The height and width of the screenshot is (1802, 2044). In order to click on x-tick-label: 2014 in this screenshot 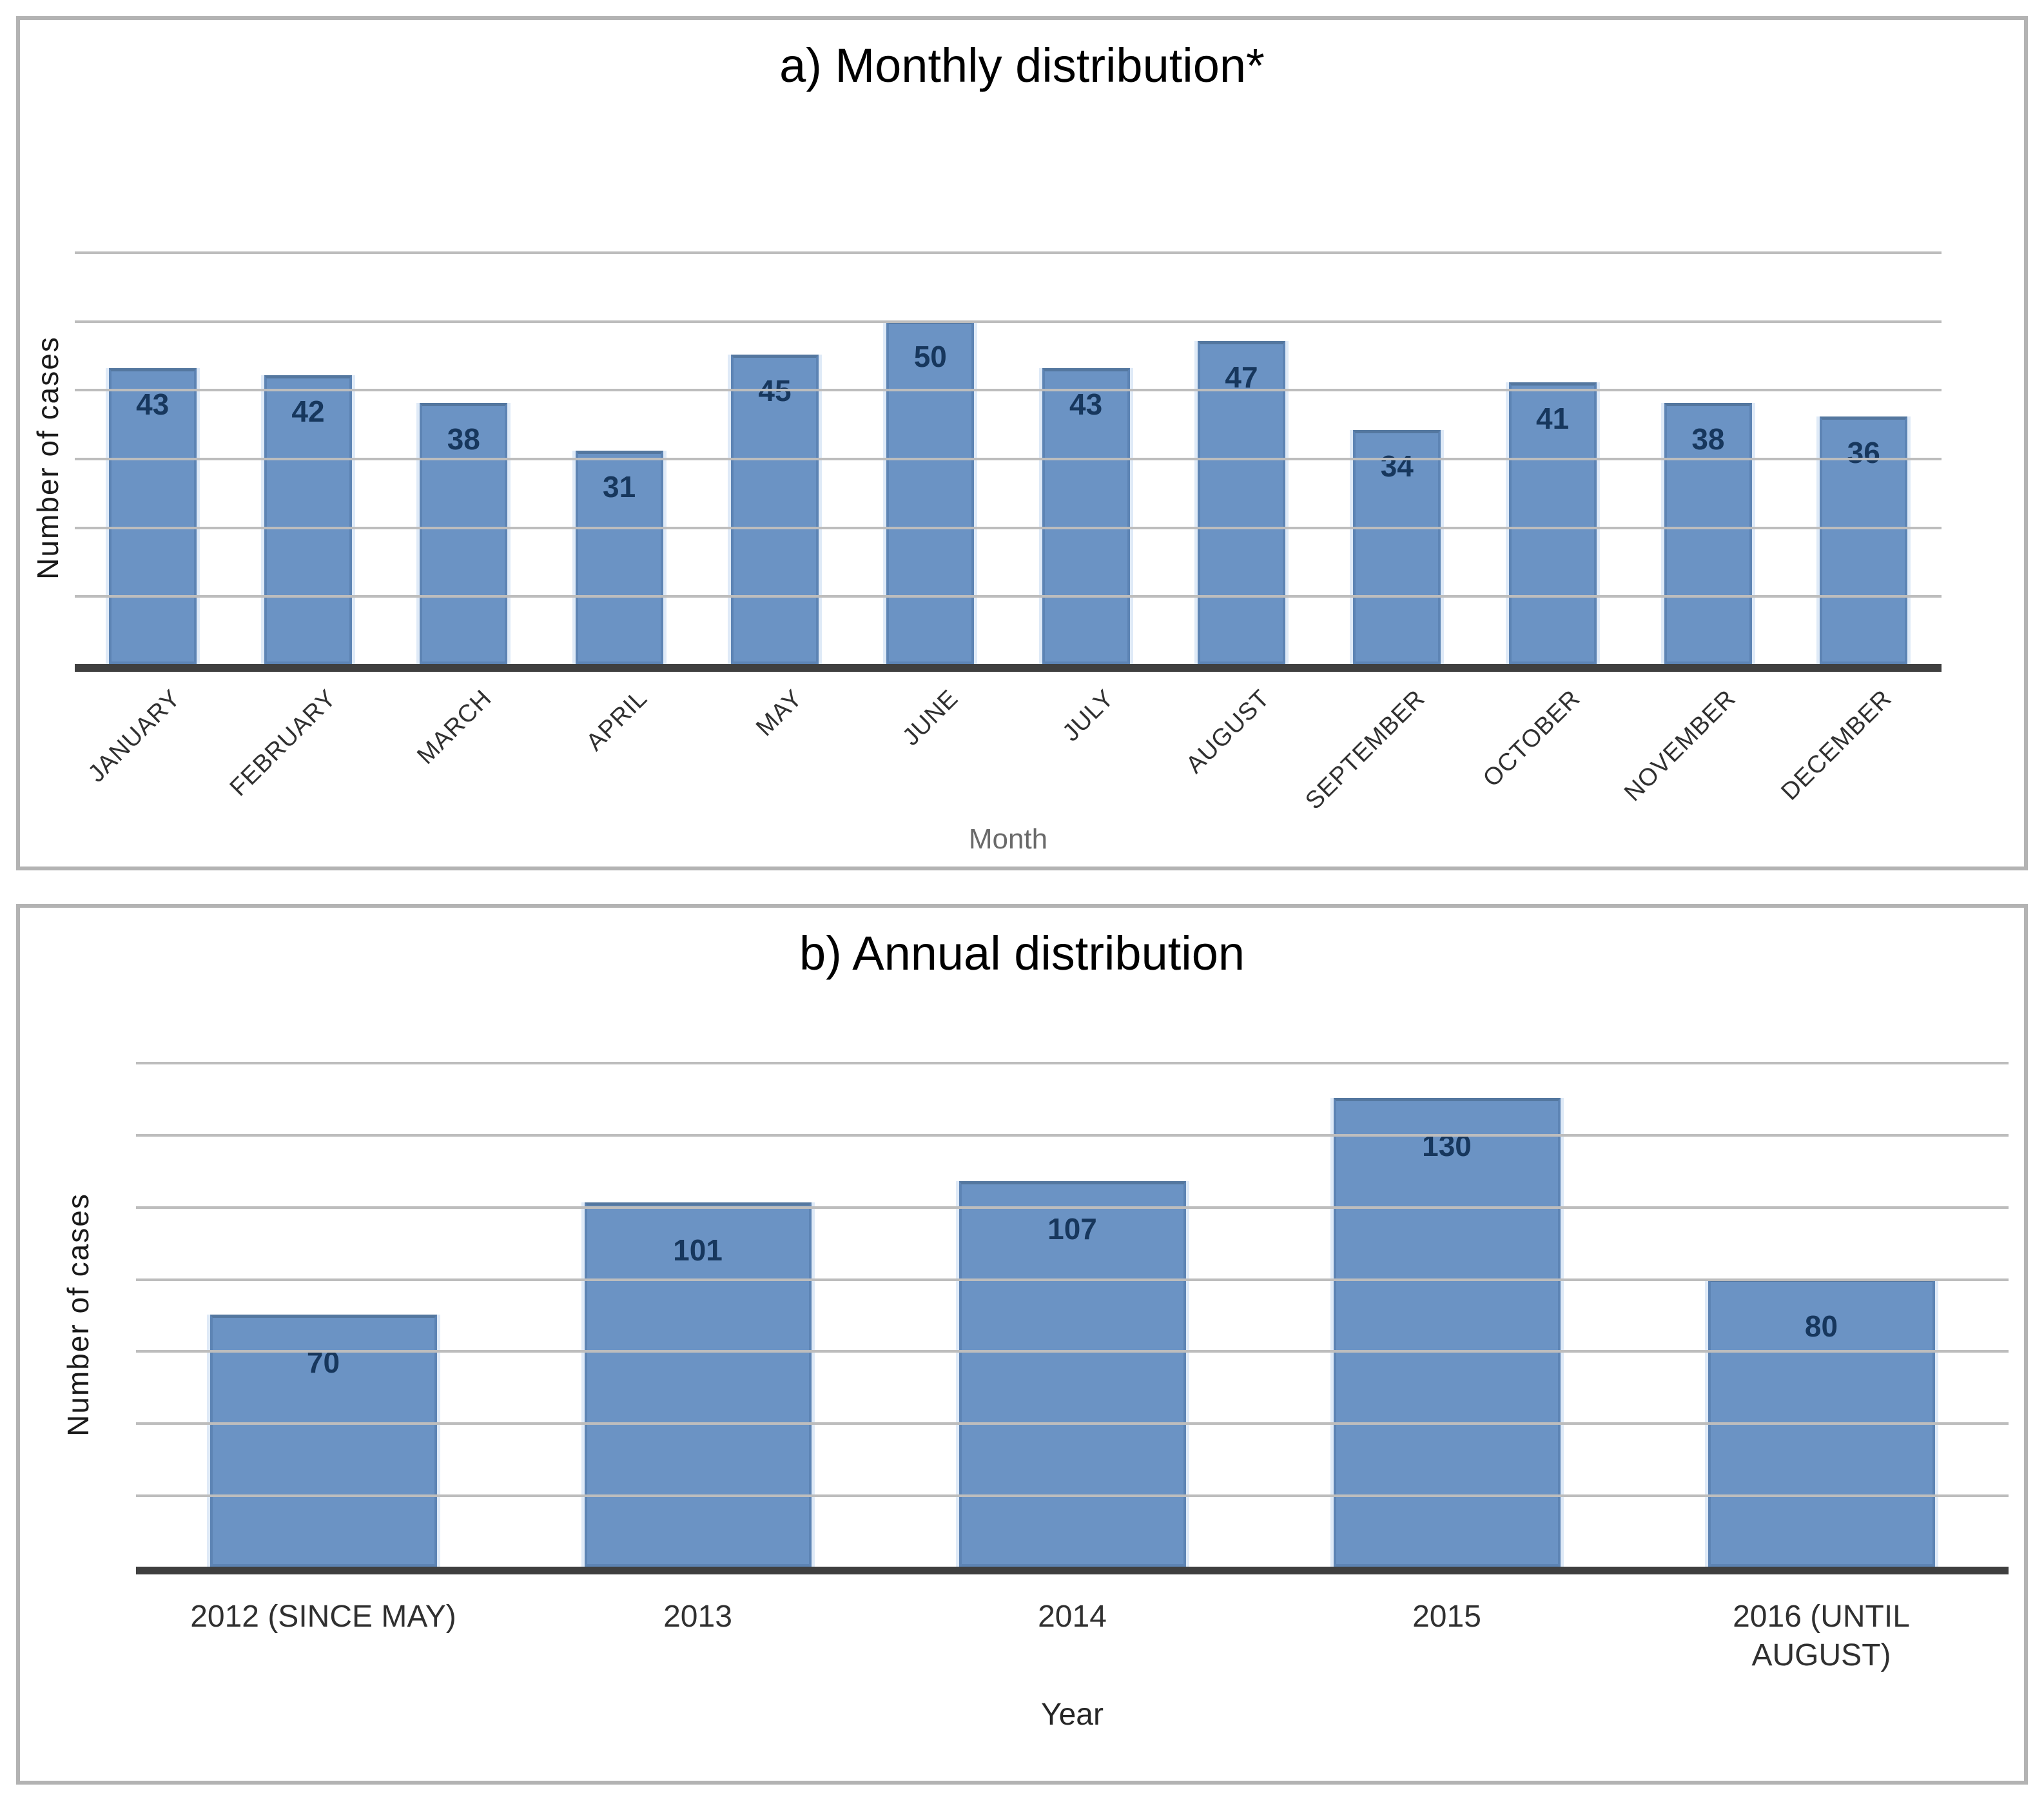, I will do `click(1072, 1617)`.